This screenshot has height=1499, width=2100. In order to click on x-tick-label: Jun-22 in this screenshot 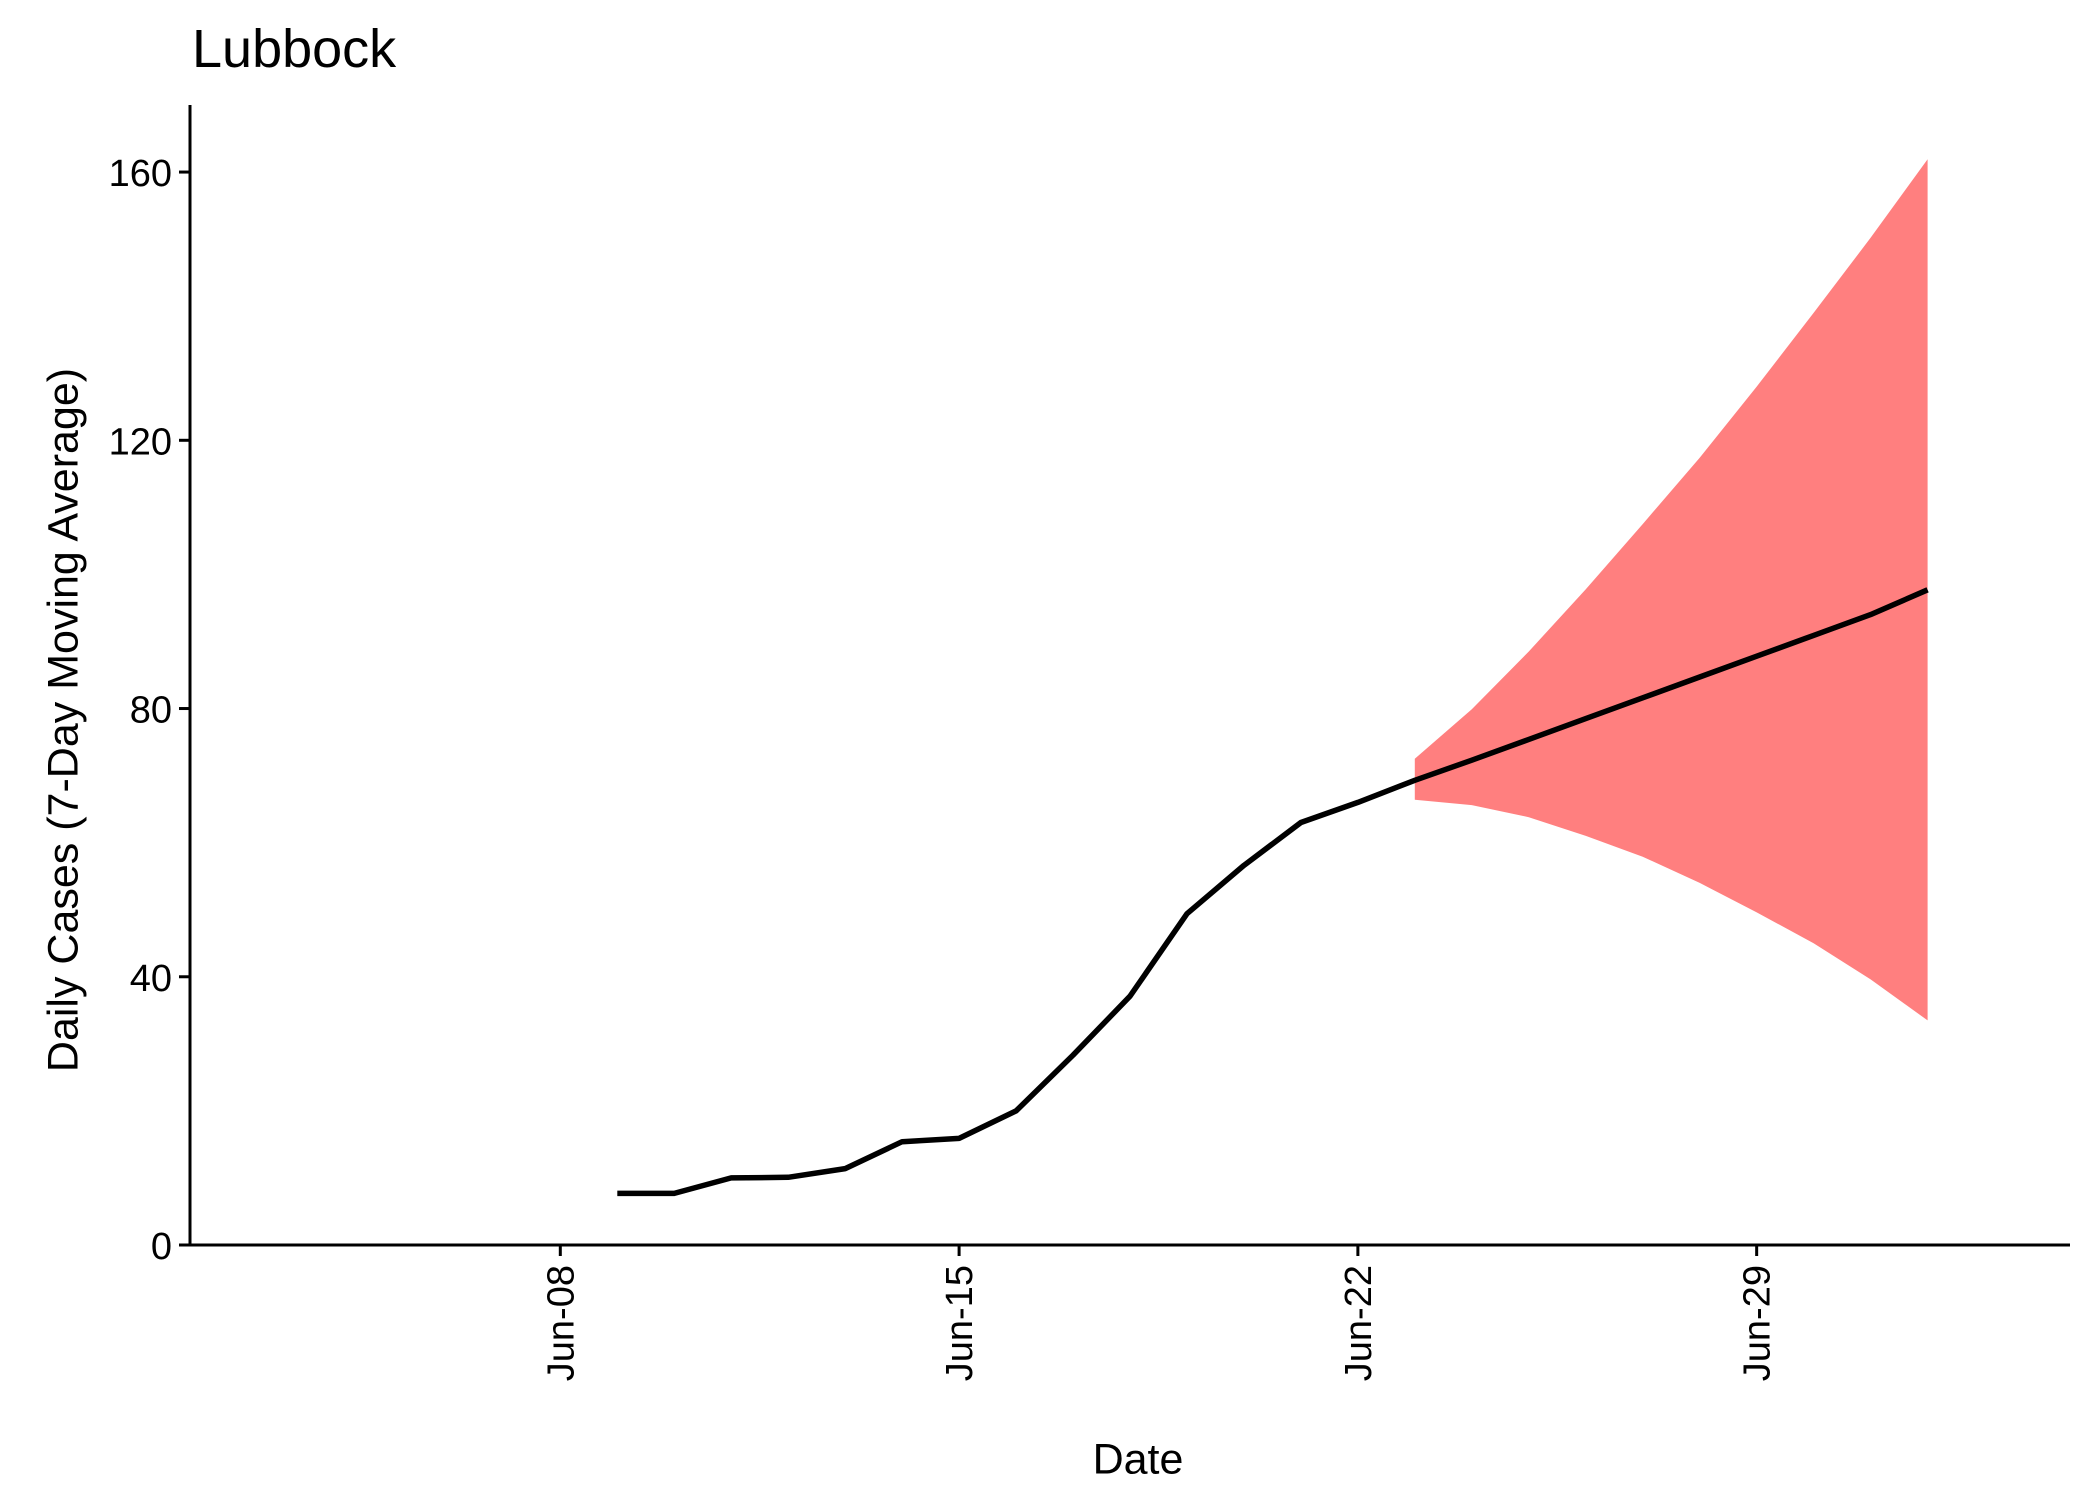, I will do `click(1359, 1323)`.